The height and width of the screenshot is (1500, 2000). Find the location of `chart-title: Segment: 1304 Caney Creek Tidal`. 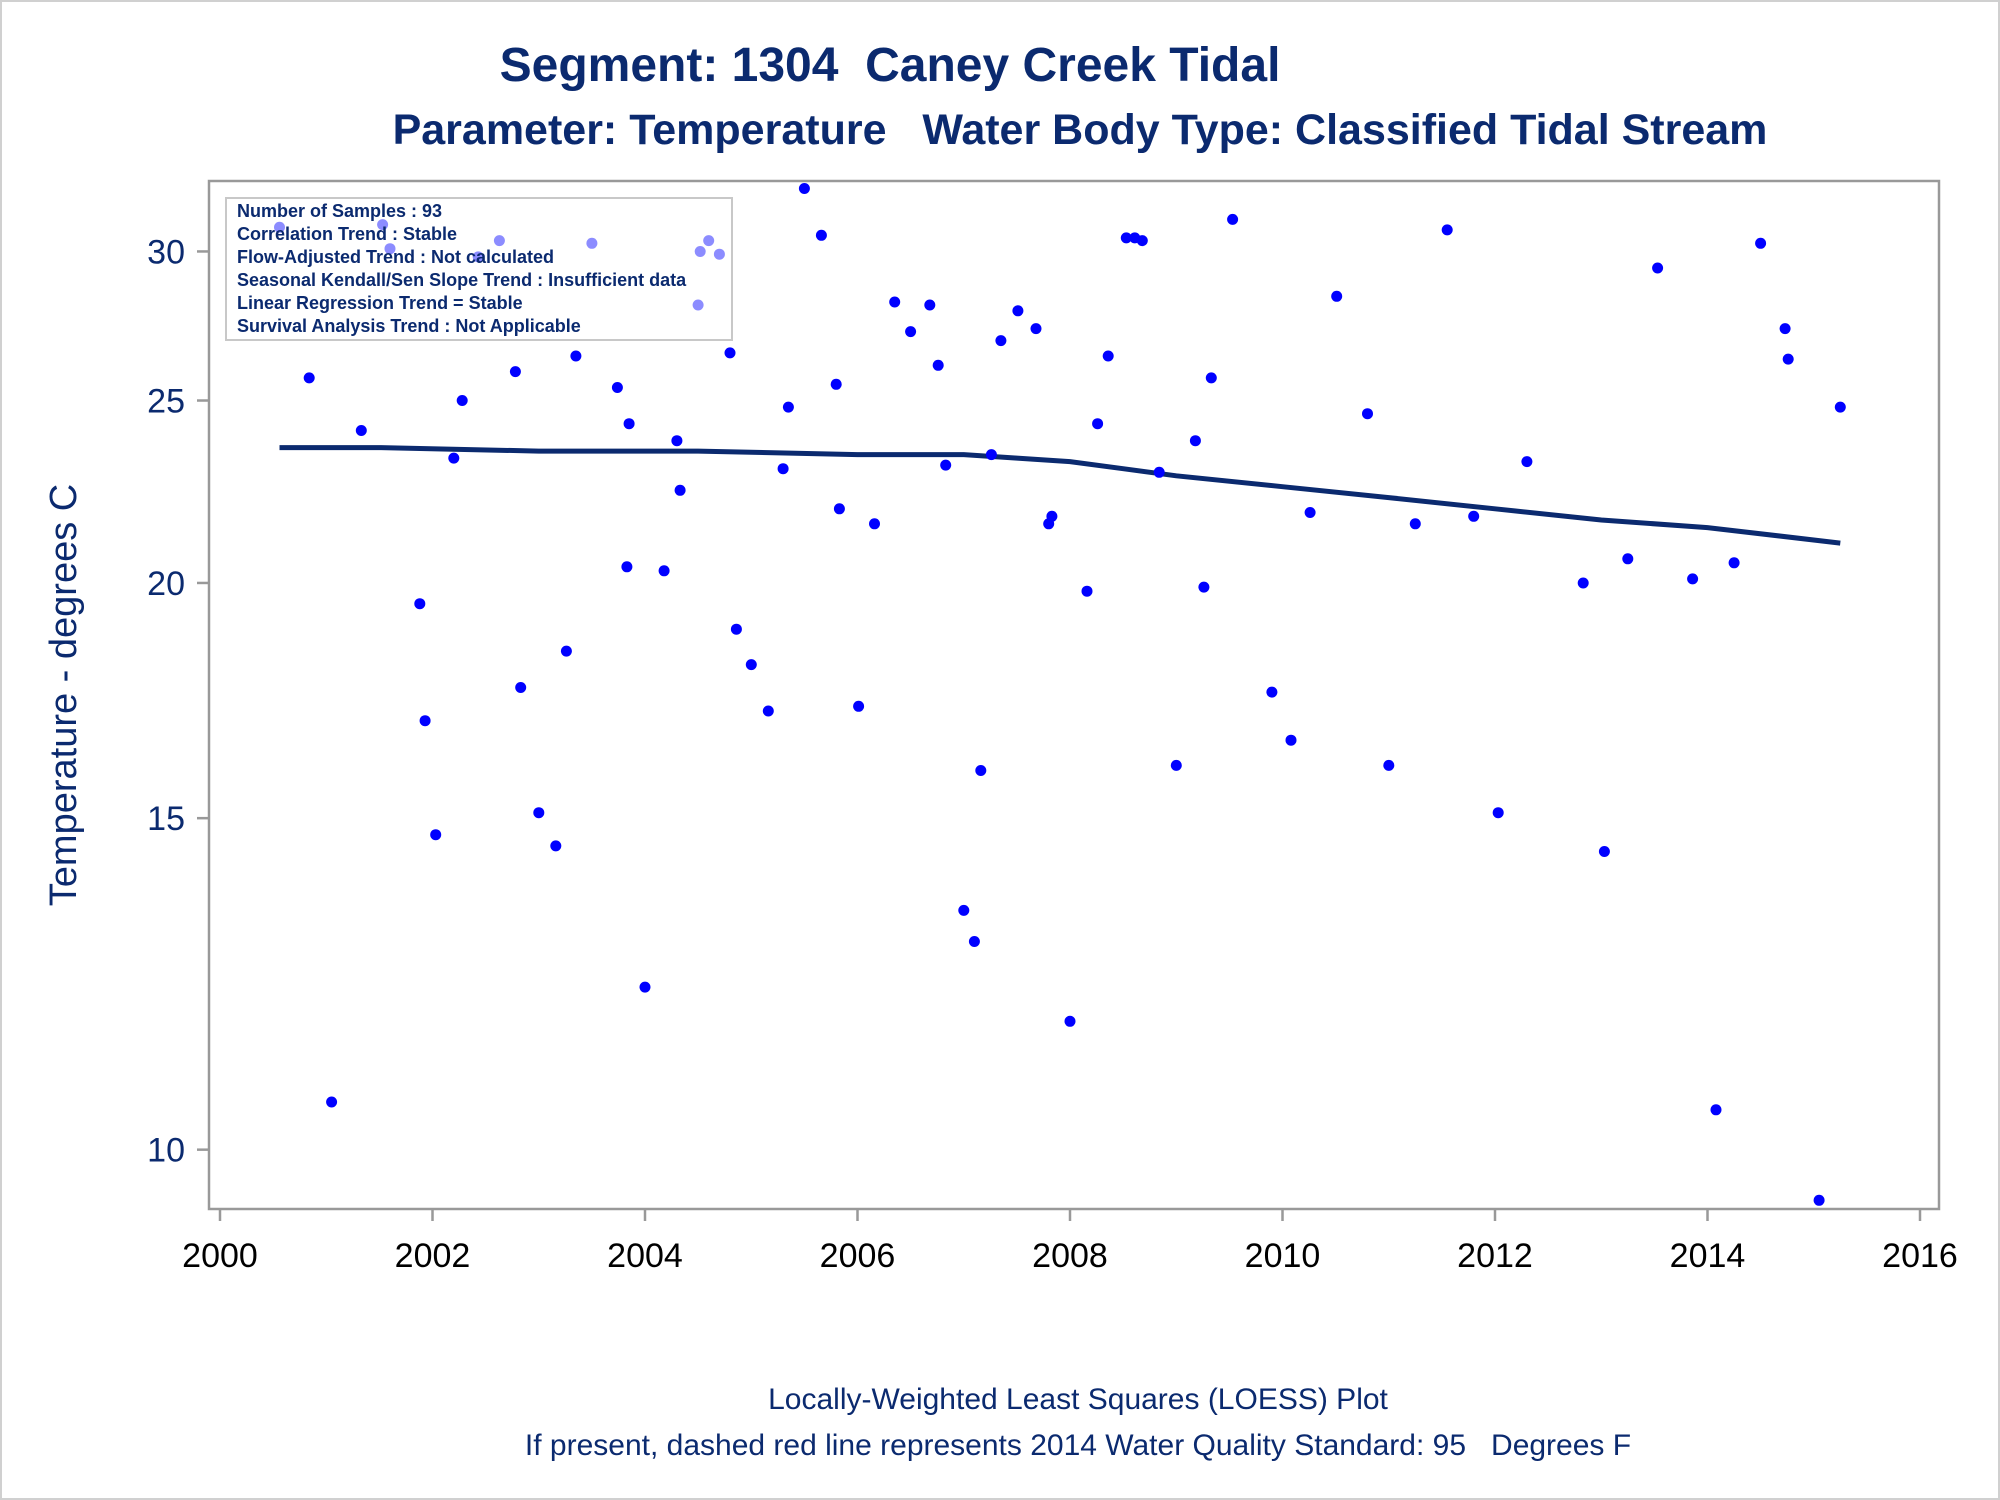

chart-title: Segment: 1304 Caney Creek Tidal is located at coordinates (890, 65).